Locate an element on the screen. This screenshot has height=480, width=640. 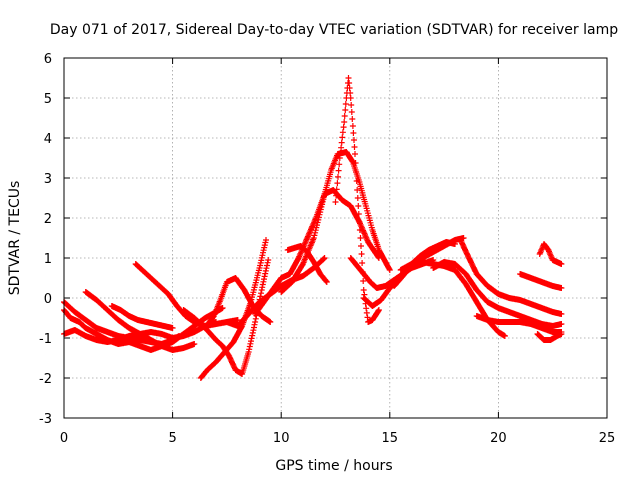
x-tick-label: 10 is located at coordinates (281, 438).